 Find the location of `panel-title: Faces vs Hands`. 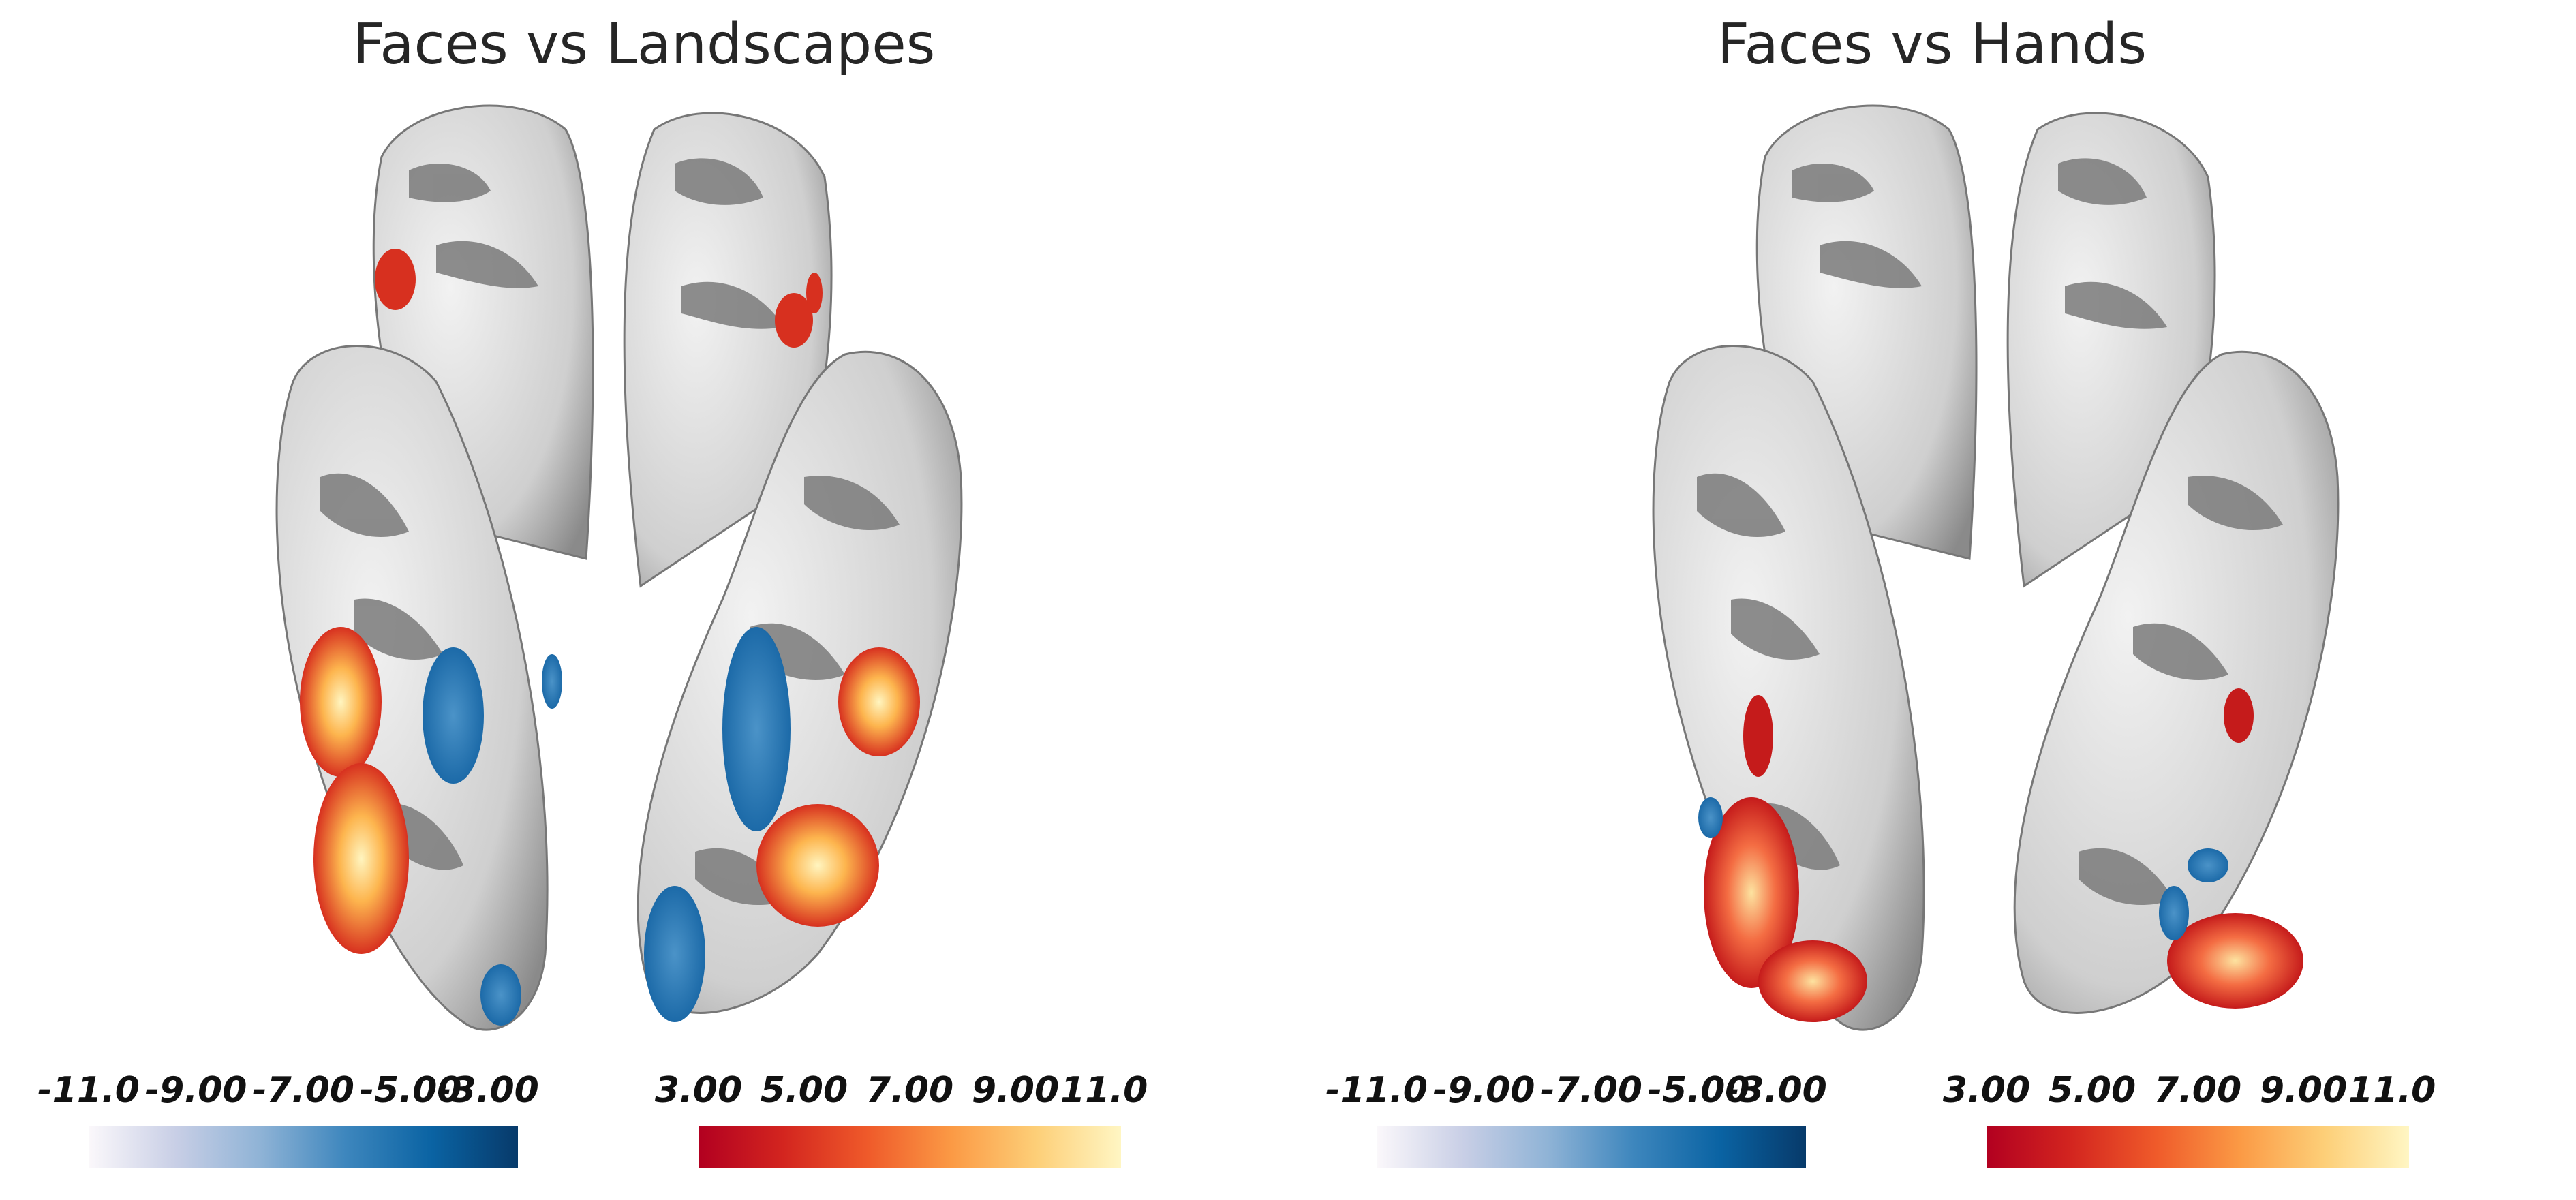

panel-title: Faces vs Hands is located at coordinates (1932, 45).